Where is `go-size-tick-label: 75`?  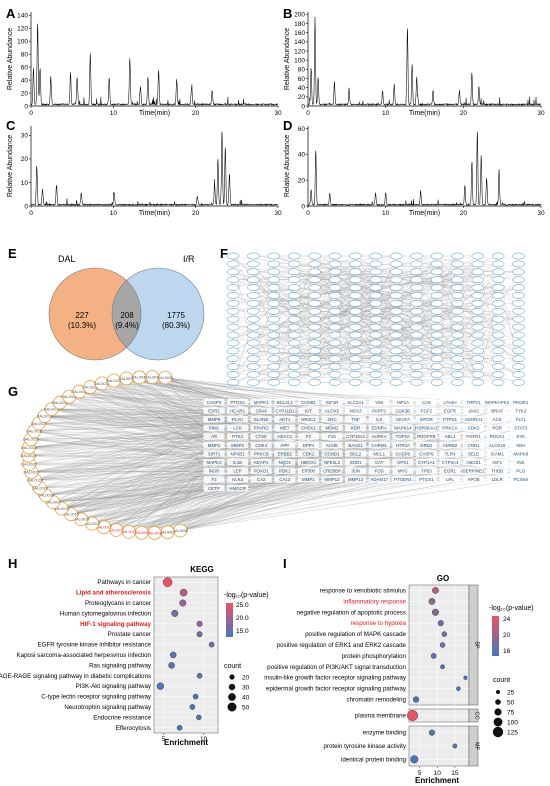
go-size-tick-label: 75 is located at coordinates (511, 712).